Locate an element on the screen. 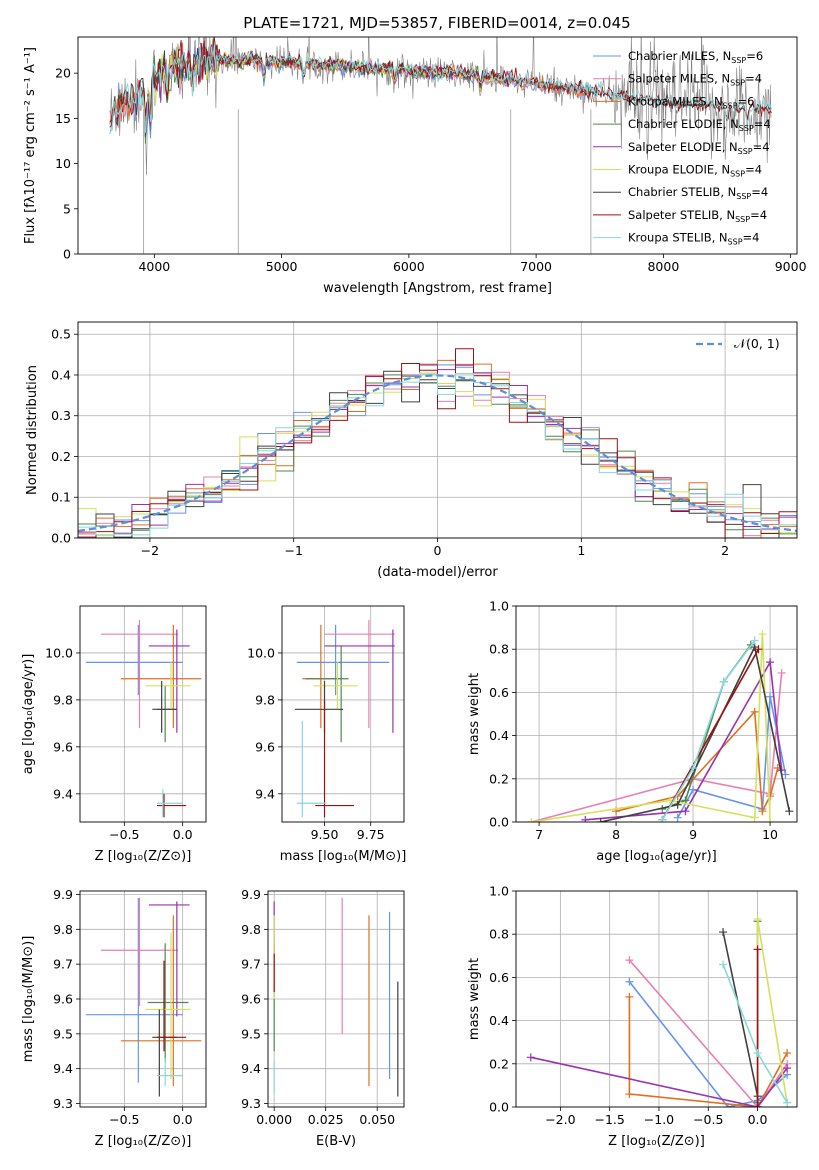 The width and height of the screenshot is (819, 1170). plot-area-age-weight is located at coordinates (660, 726).